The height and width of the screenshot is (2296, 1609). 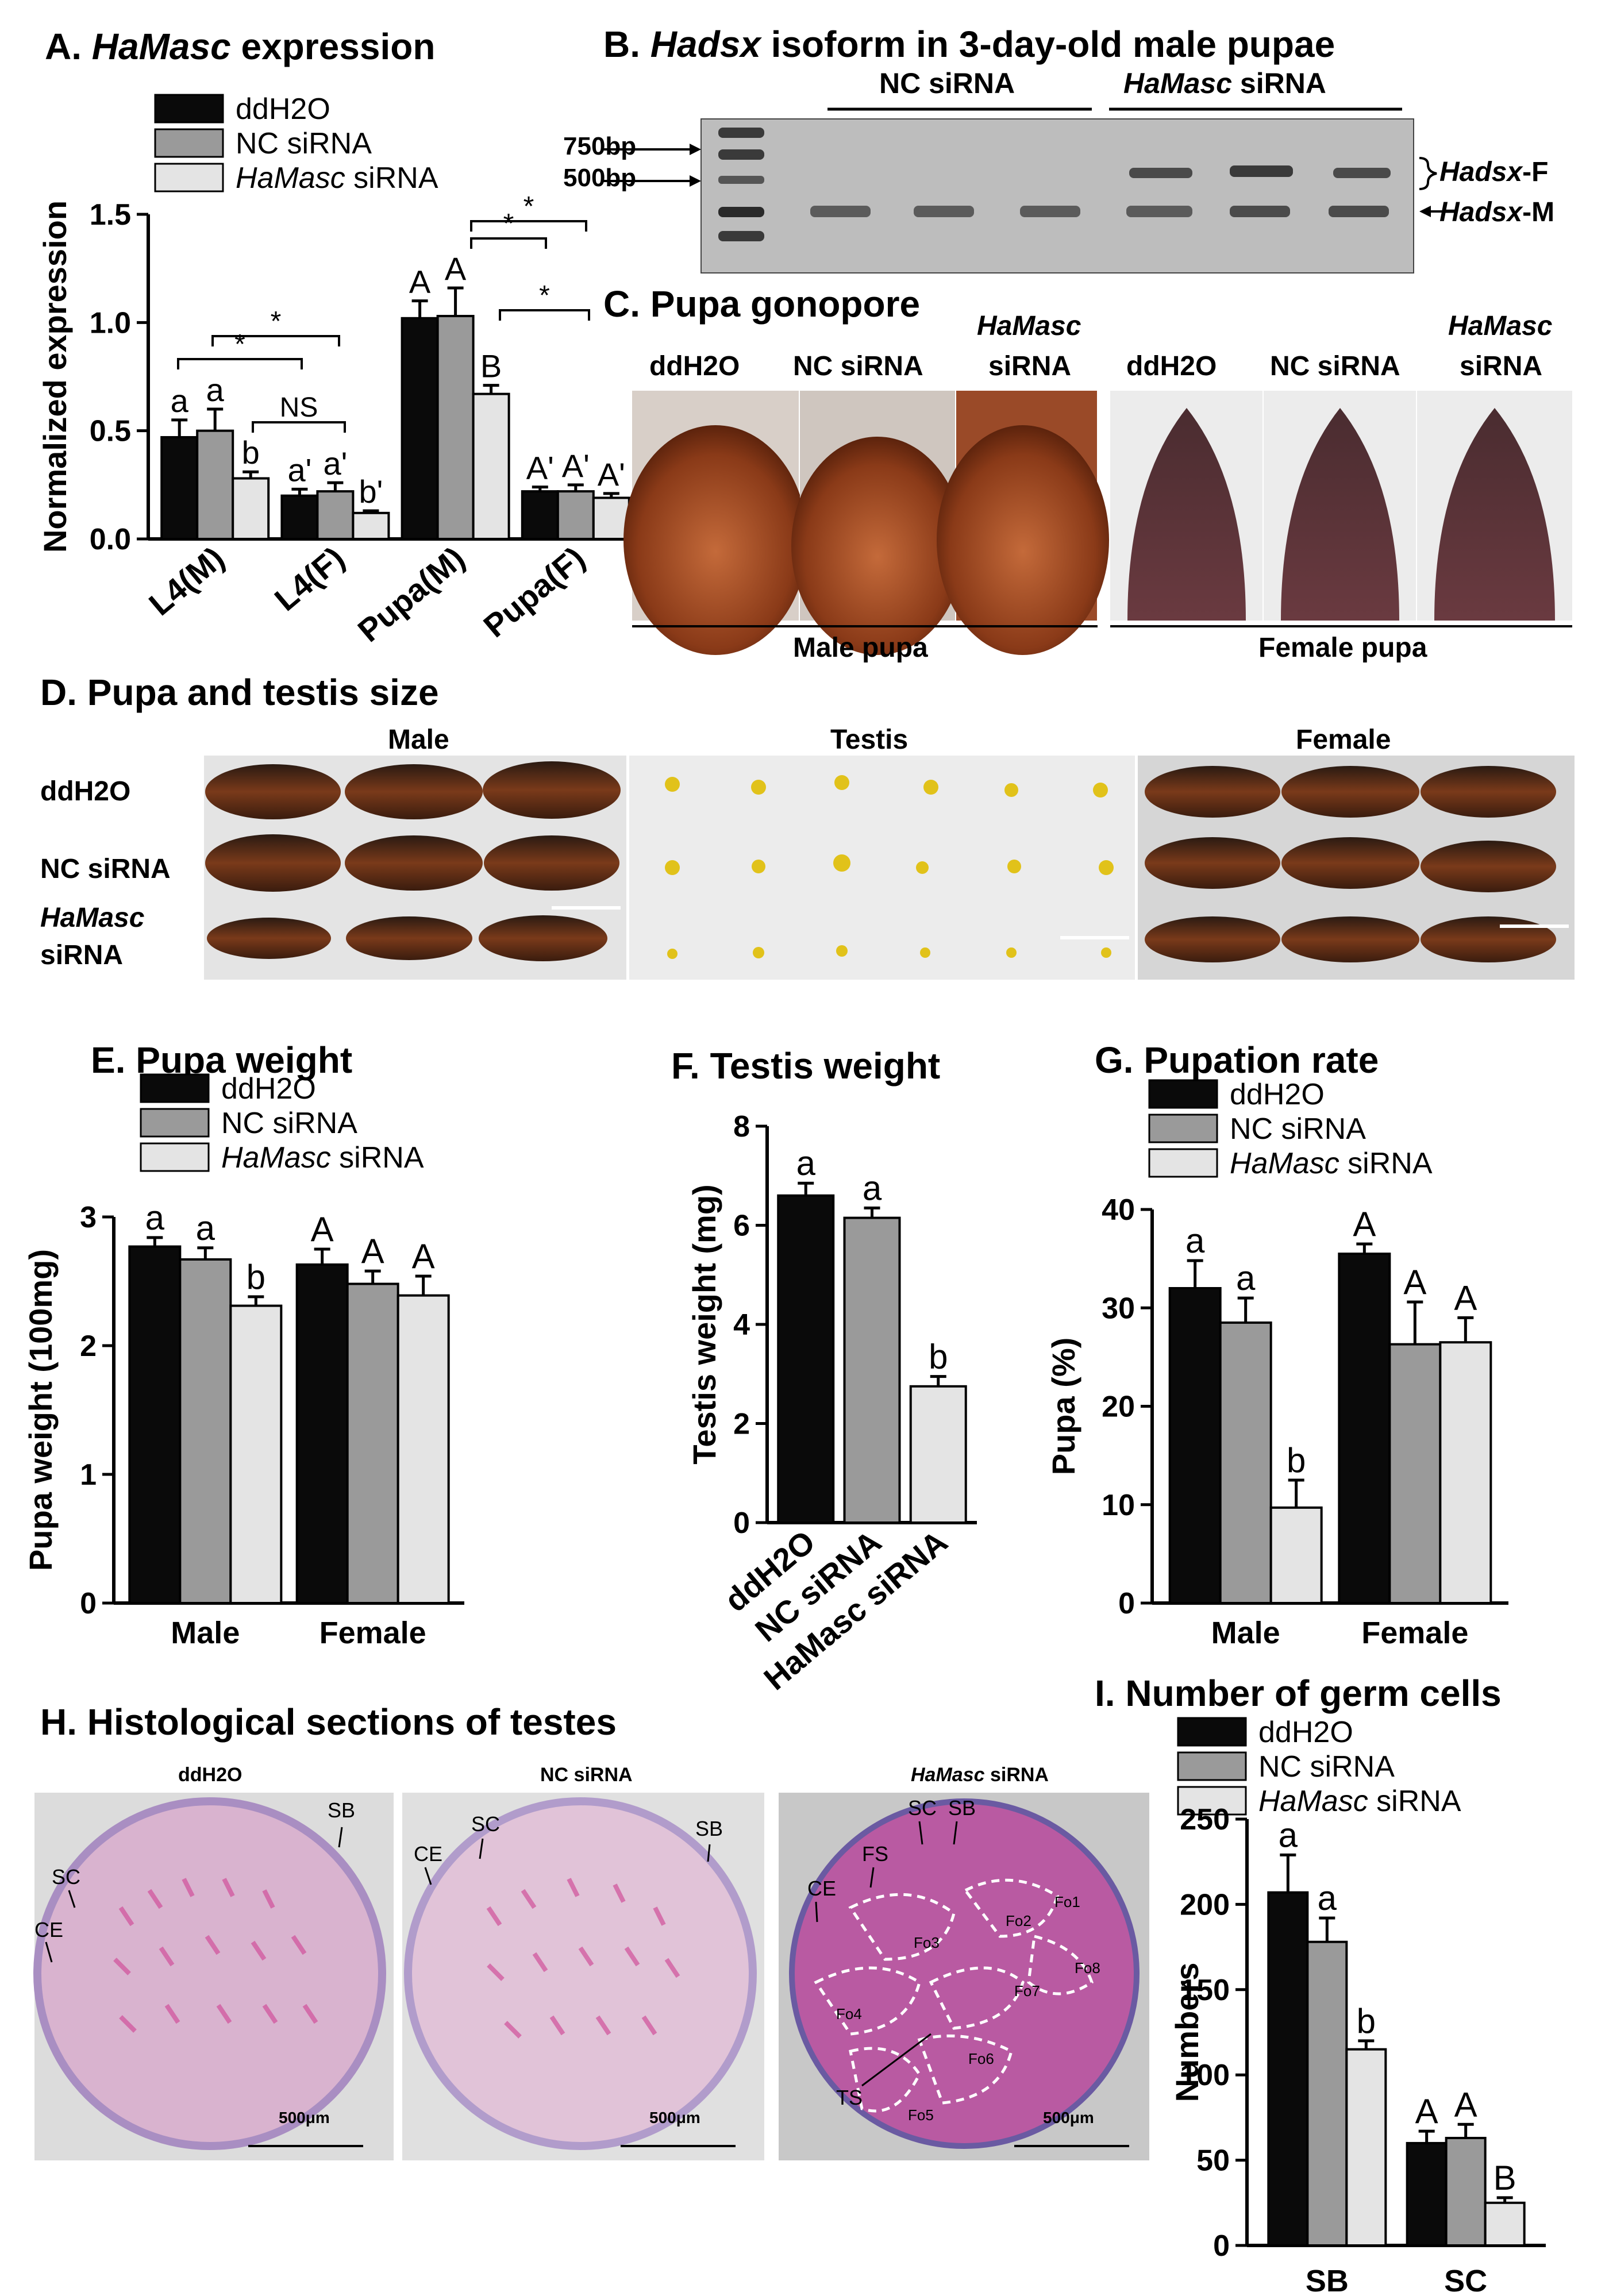 I want to click on x-tick-label: Pupa(F), so click(x=533, y=592).